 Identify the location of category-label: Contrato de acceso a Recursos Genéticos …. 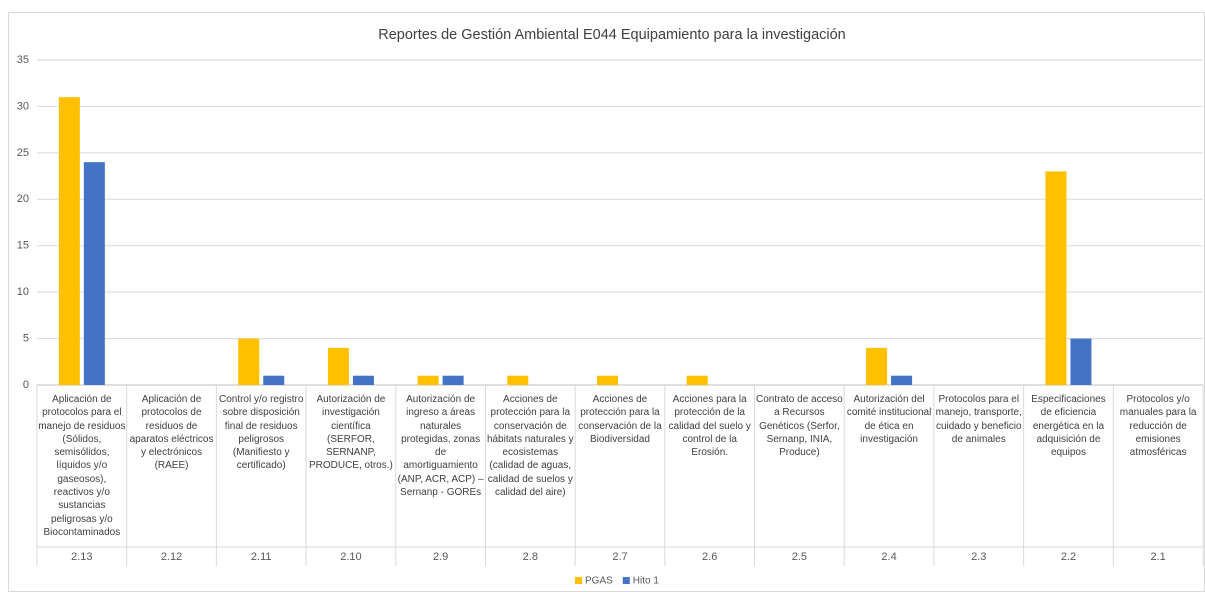
(799, 426).